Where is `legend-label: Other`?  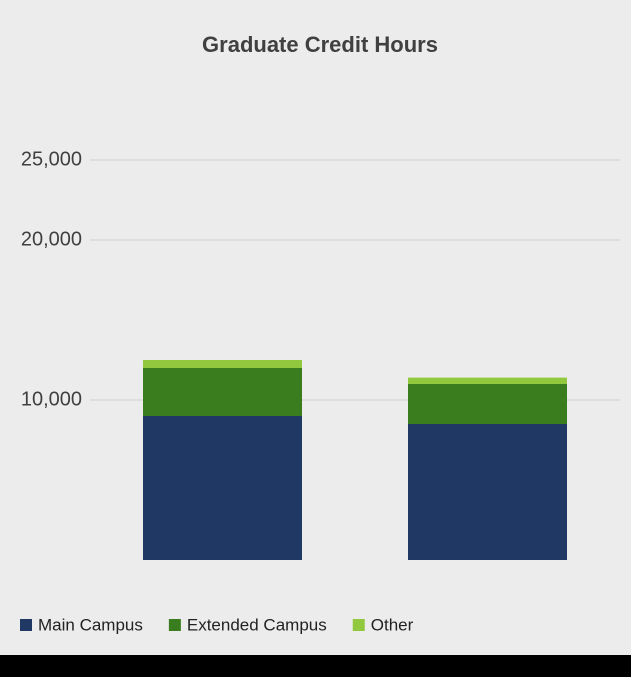
legend-label: Other is located at coordinates (392, 624).